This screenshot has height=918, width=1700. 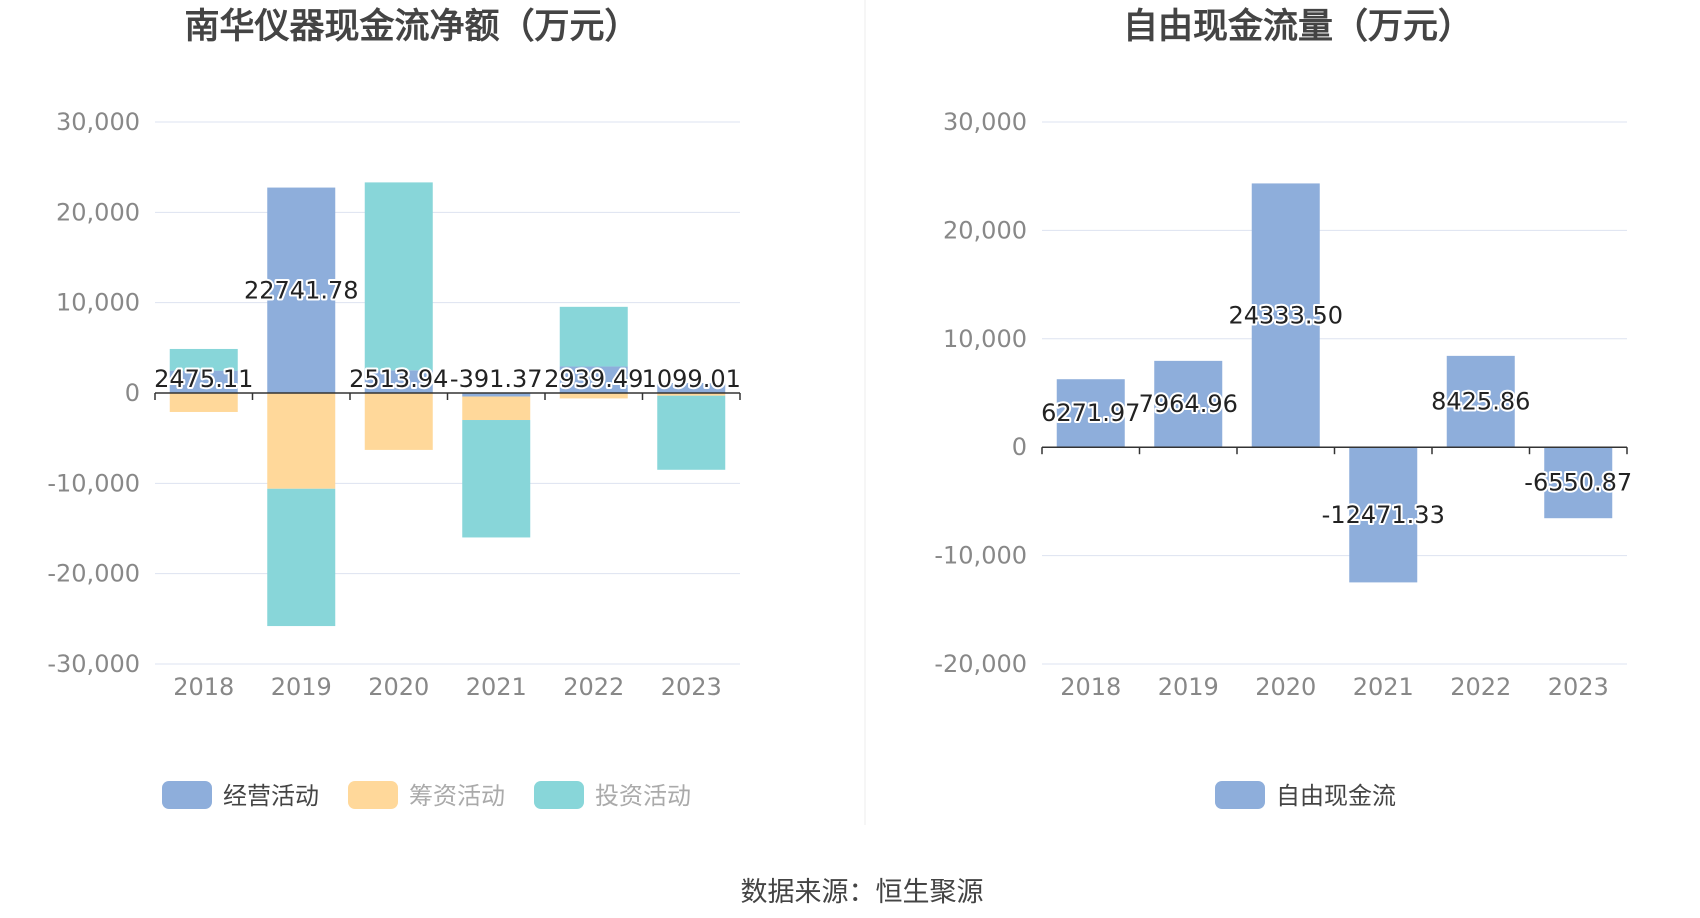 I want to click on data-label: -6550.87, so click(x=1578, y=483).